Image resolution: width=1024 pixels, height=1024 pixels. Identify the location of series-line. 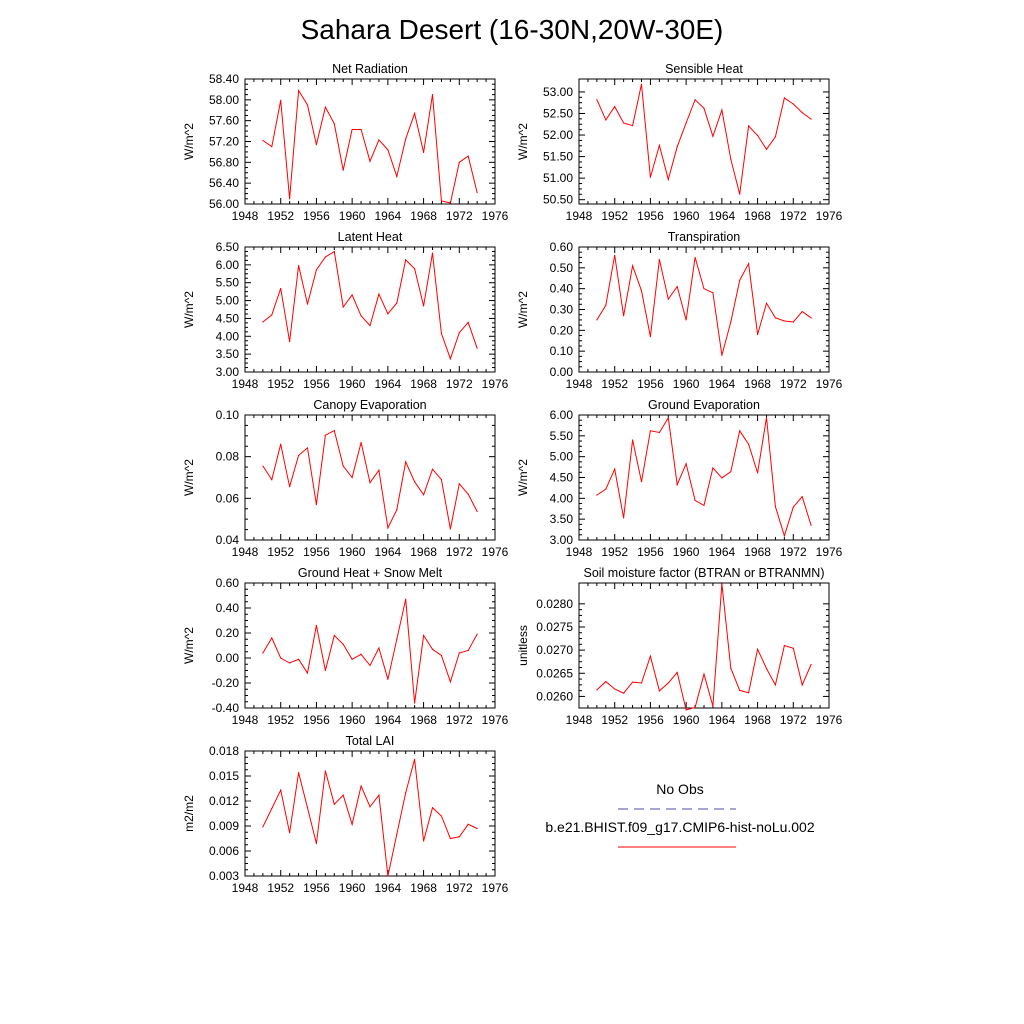
(370, 651).